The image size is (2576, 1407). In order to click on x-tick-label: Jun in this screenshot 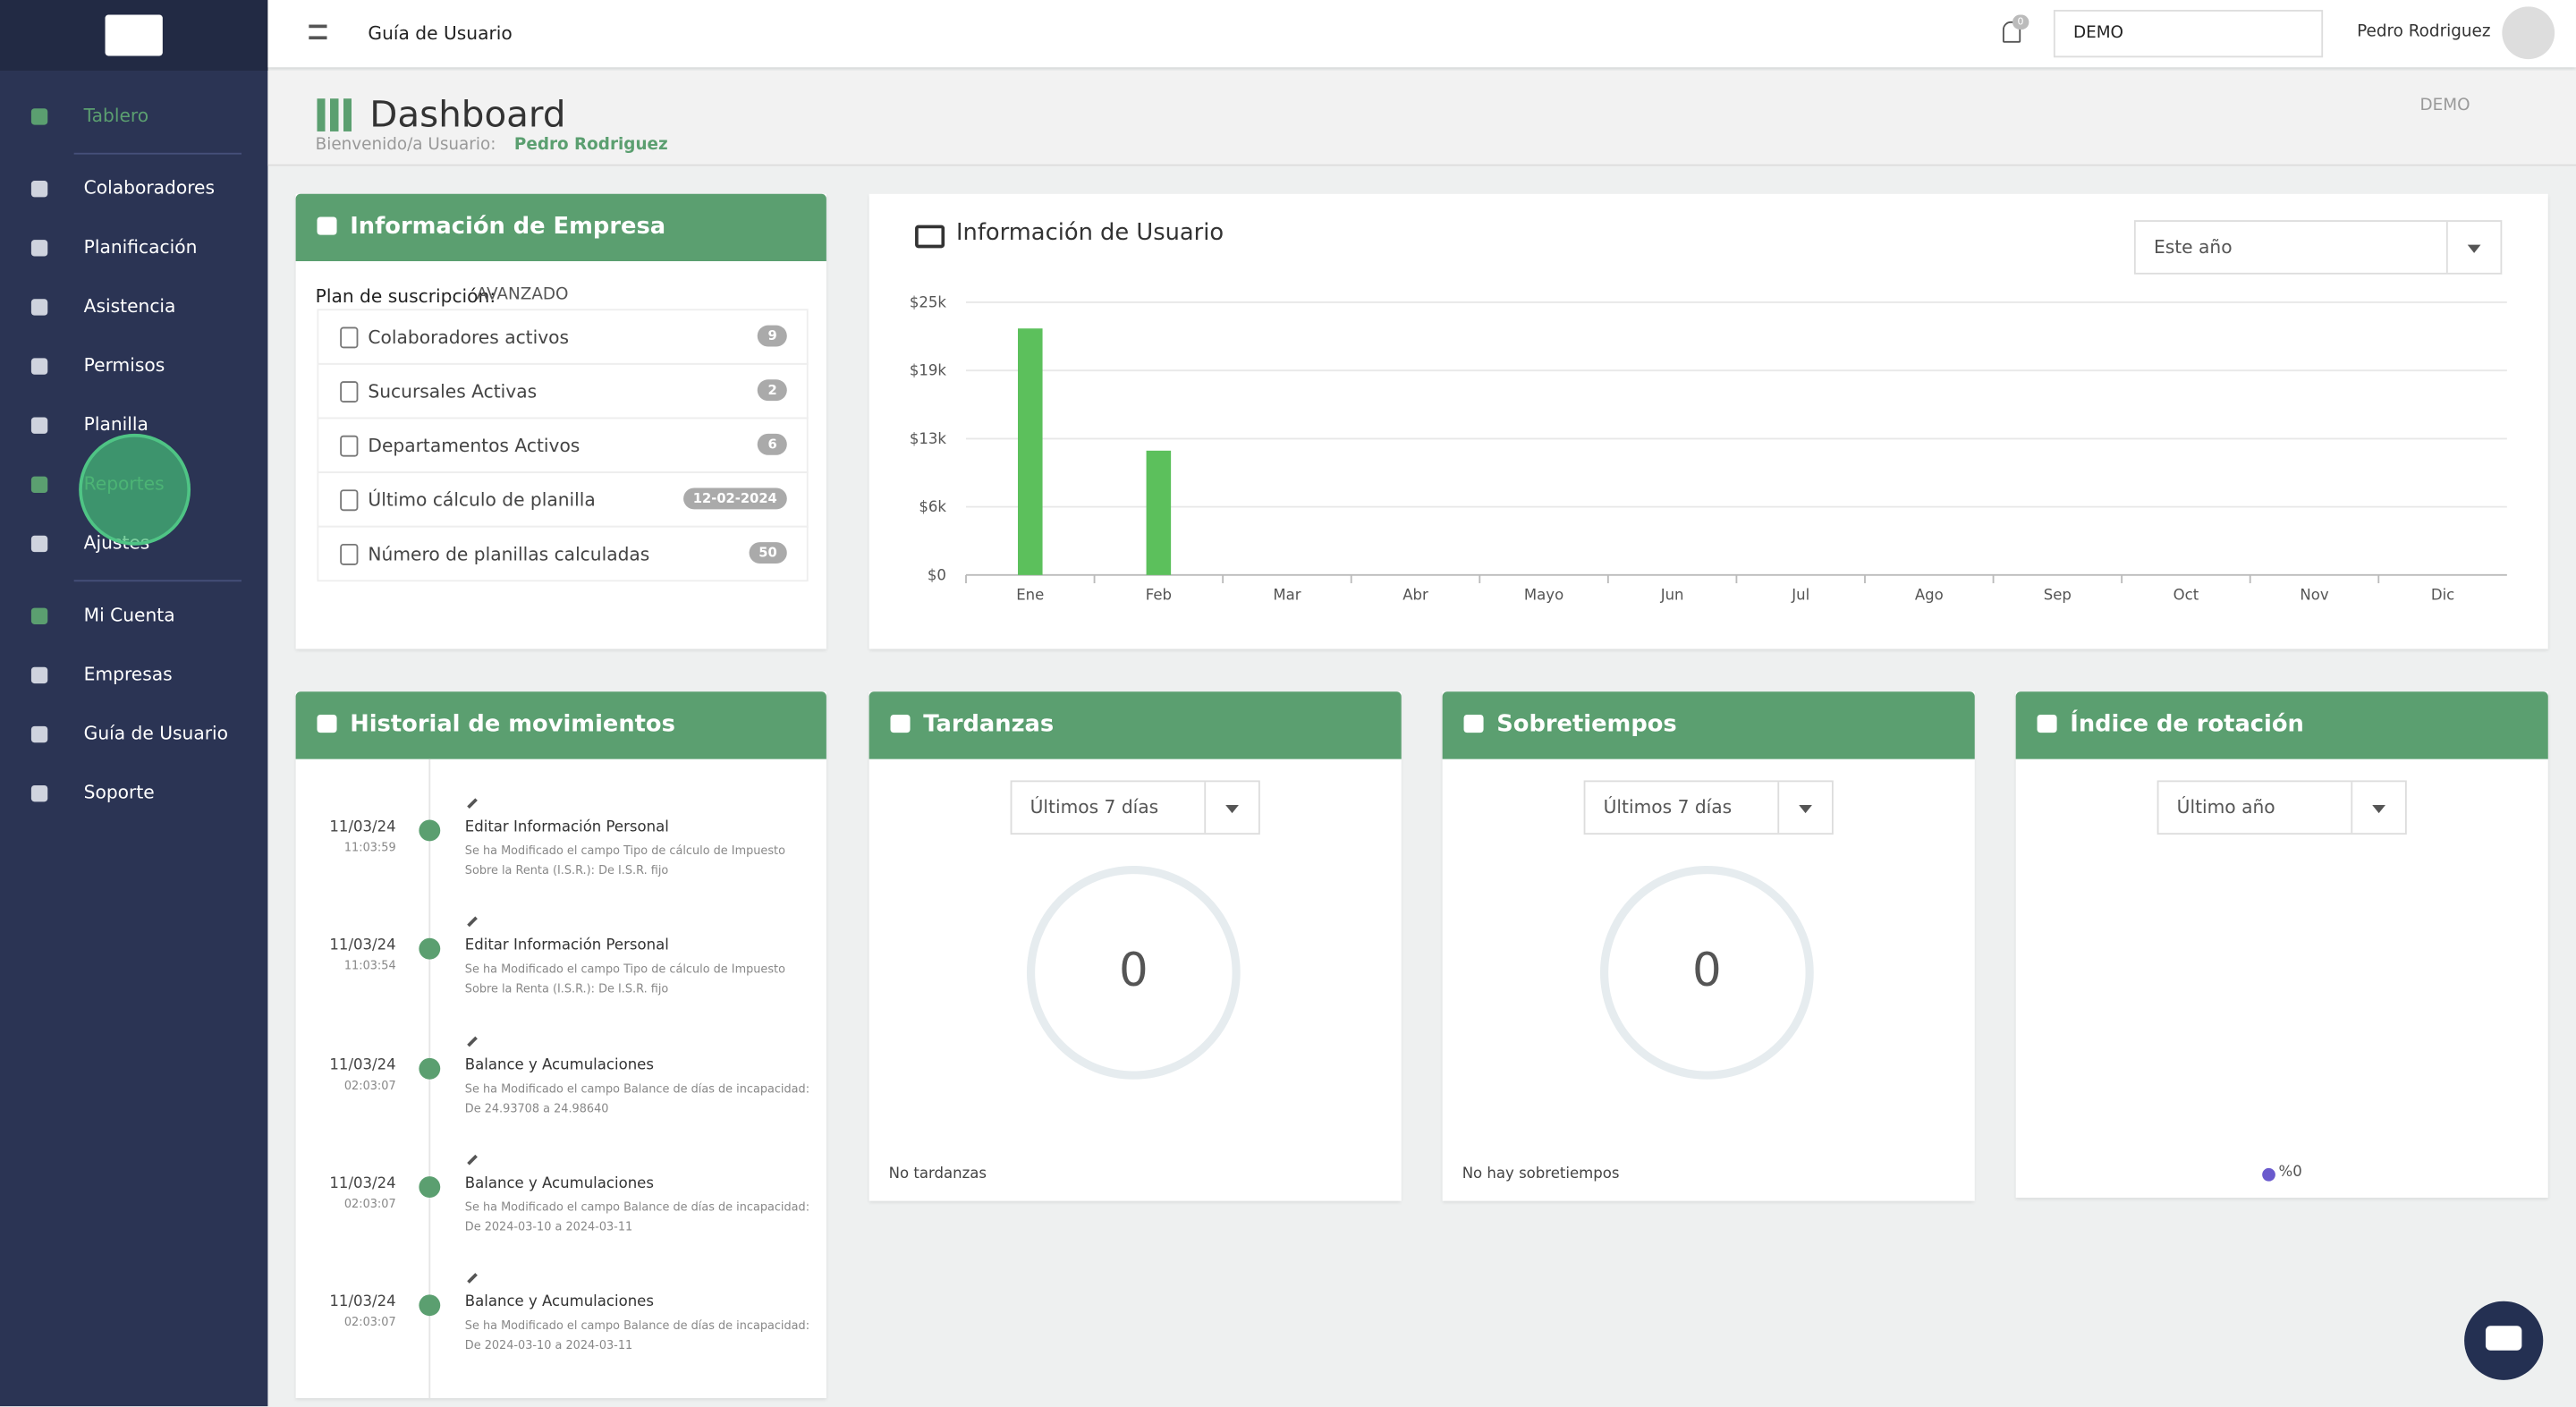, I will do `click(1672, 594)`.